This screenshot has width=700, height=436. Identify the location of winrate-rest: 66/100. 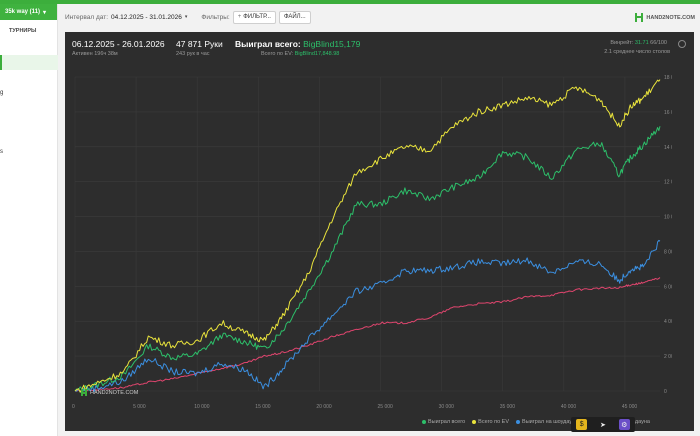
(658, 43).